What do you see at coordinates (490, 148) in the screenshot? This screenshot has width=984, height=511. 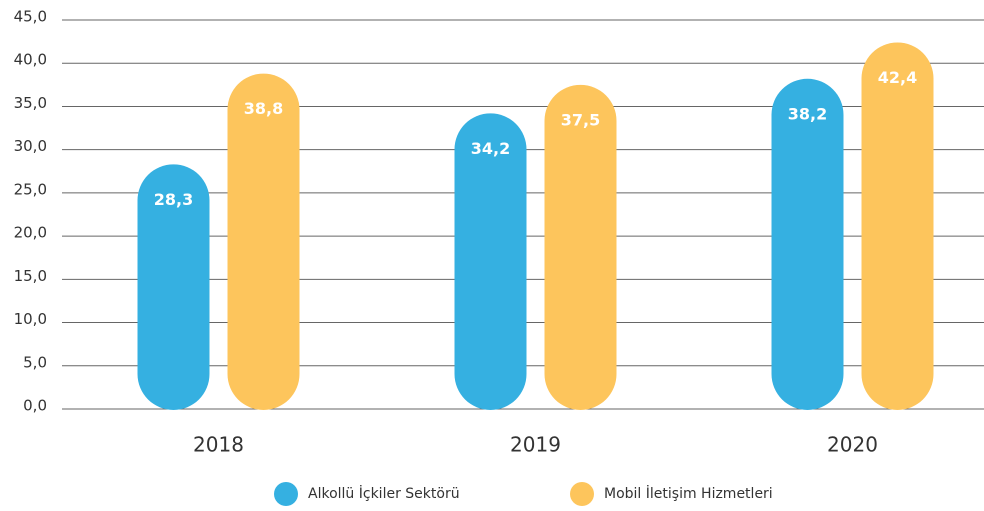 I see `value-label: 34,2` at bounding box center [490, 148].